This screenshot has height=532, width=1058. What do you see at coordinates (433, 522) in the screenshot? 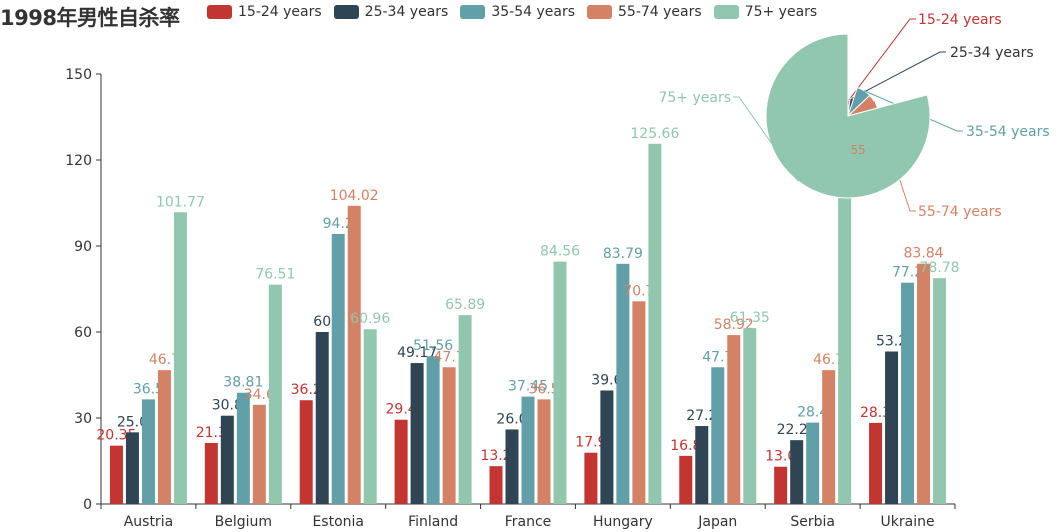
I see `x-tick-label-finland: Finland` at bounding box center [433, 522].